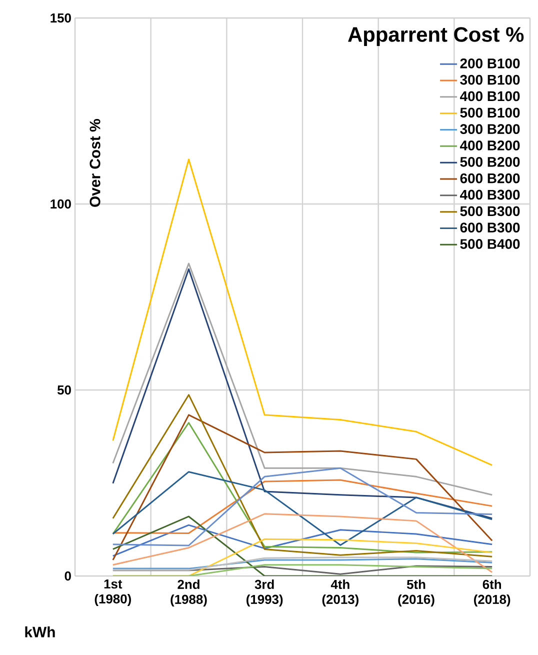 This screenshot has height=655, width=538. I want to click on legend-label: 400 B200, so click(490, 145).